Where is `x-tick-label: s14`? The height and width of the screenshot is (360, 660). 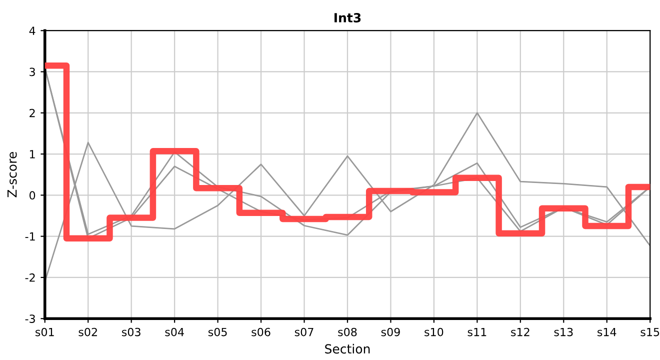 x-tick-label: s14 is located at coordinates (607, 332).